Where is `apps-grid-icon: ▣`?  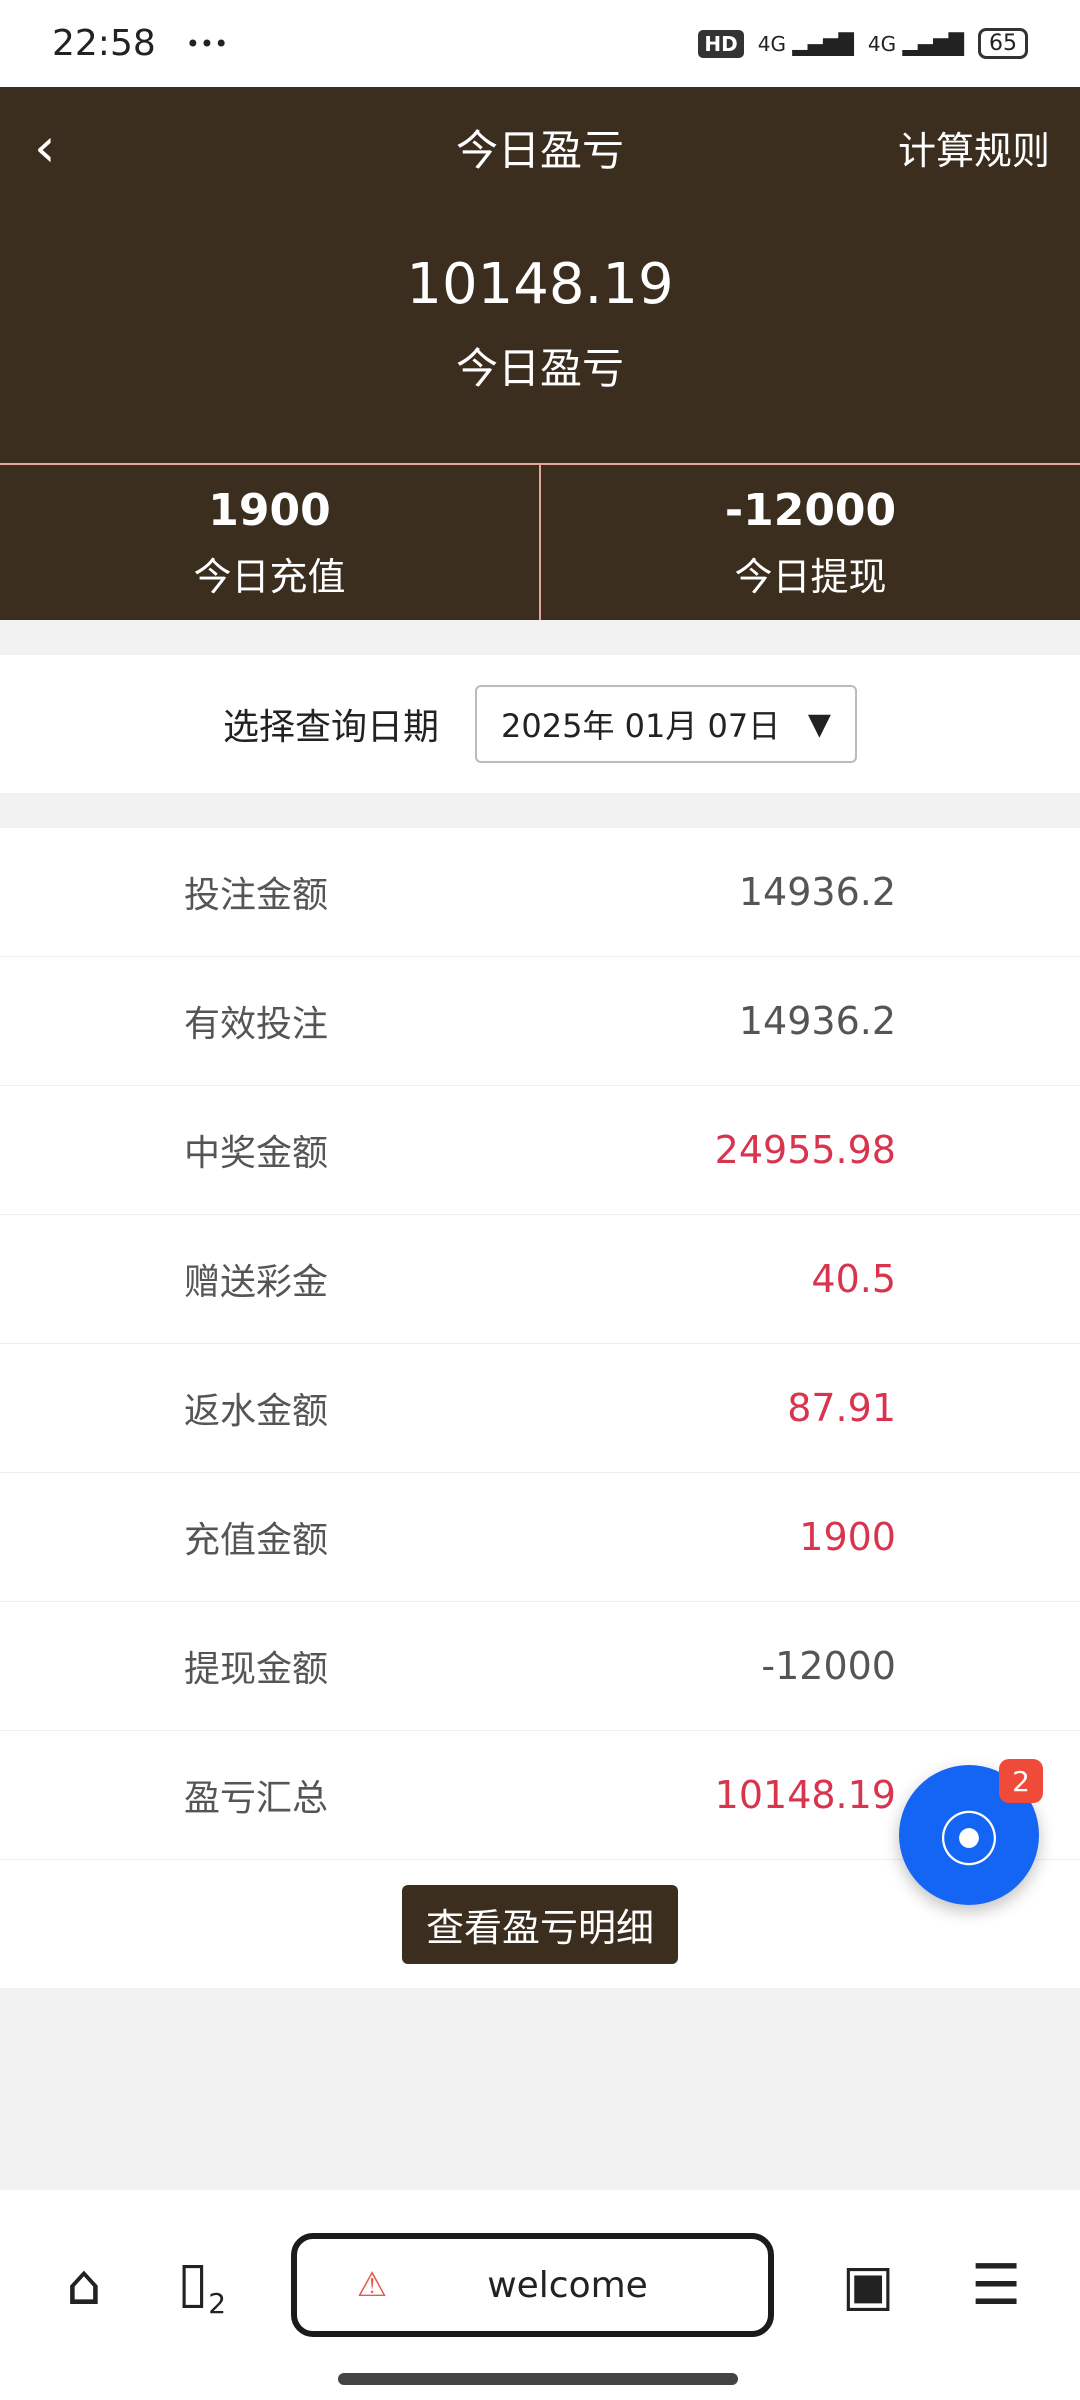 apps-grid-icon: ▣ is located at coordinates (868, 2285).